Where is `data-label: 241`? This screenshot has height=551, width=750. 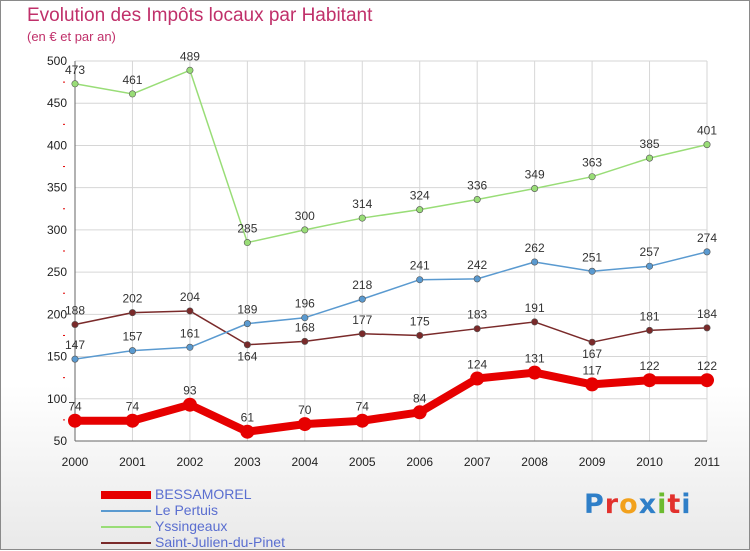
data-label: 241 is located at coordinates (420, 266).